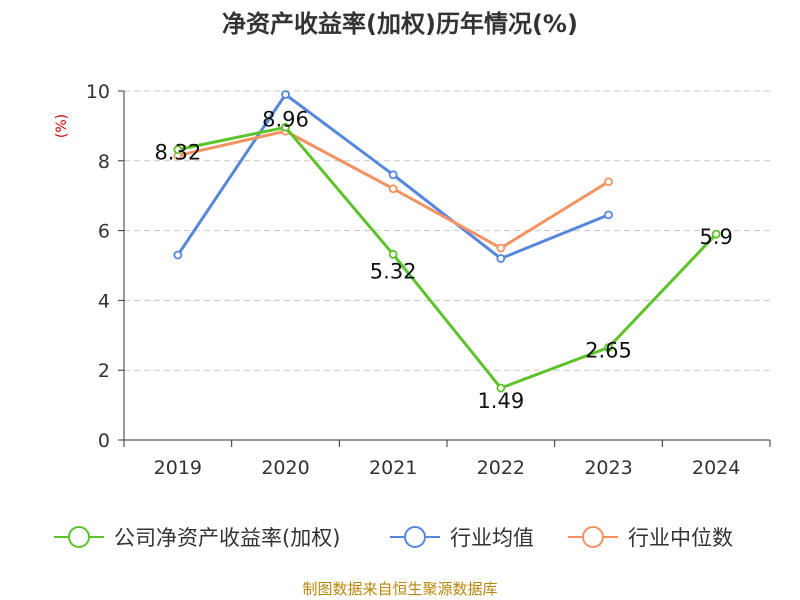 Image resolution: width=800 pixels, height=600 pixels. I want to click on x-tick-label: 2020, so click(285, 468).